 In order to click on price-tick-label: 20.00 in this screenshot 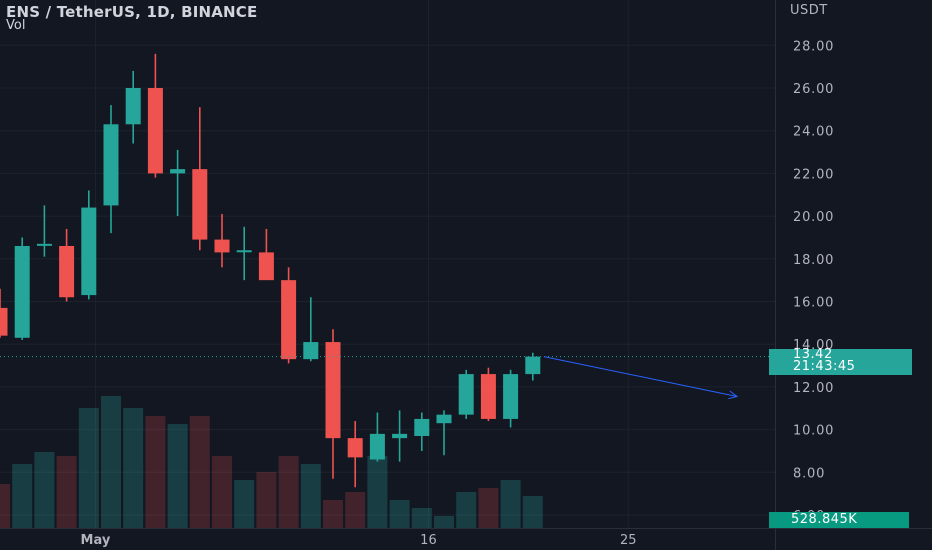, I will do `click(813, 217)`.